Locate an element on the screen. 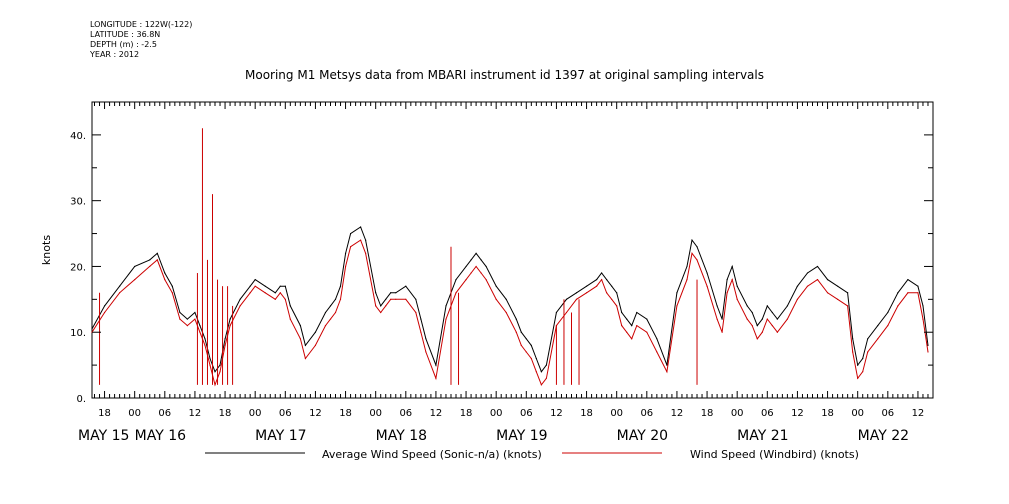 Image resolution: width=1009 pixels, height=504 pixels. depth-label: DEPTH (m) : -2.5 is located at coordinates (123, 44).